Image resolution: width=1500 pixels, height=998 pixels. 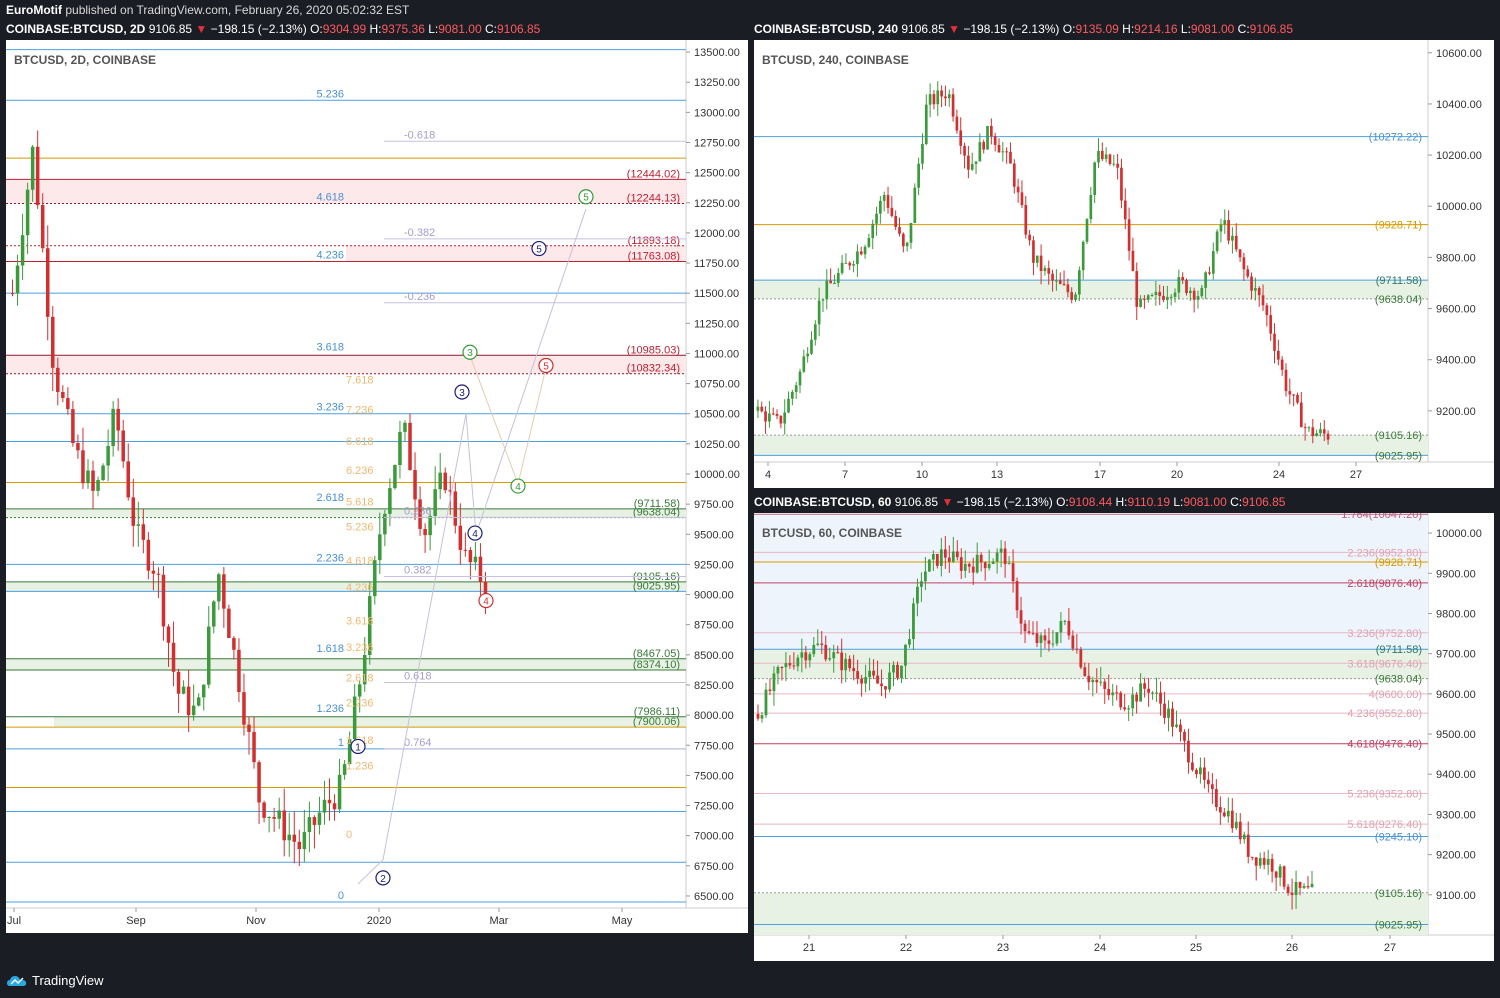 What do you see at coordinates (418, 743) in the screenshot?
I see `fib-ext-label: 0.764` at bounding box center [418, 743].